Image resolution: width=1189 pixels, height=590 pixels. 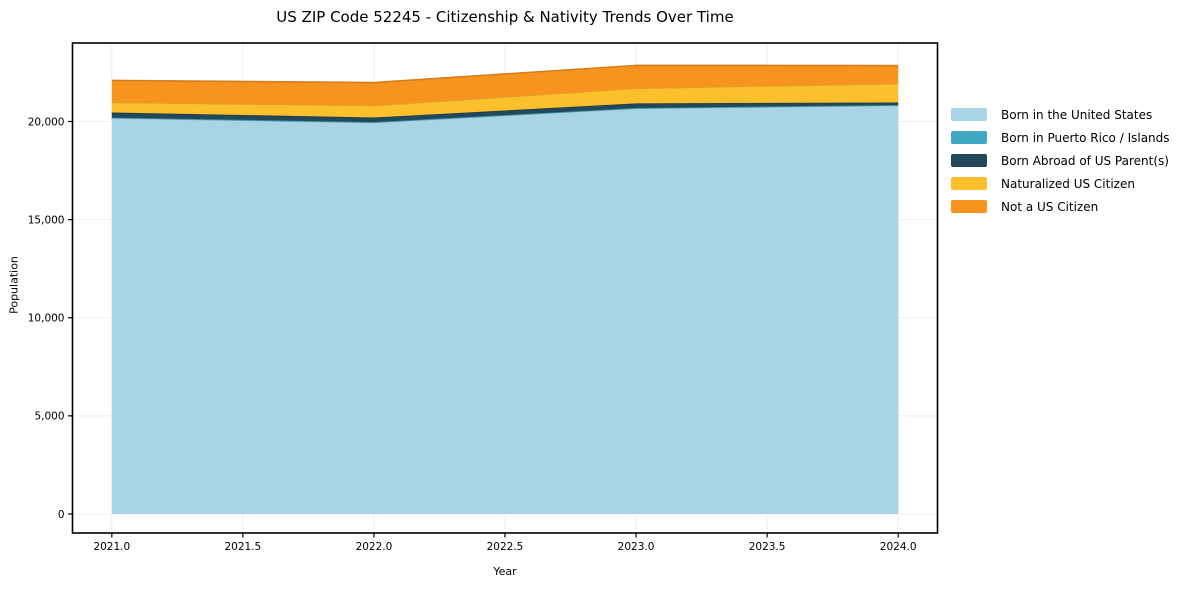 What do you see at coordinates (969, 114) in the screenshot?
I see `legend-swatch-born-us` at bounding box center [969, 114].